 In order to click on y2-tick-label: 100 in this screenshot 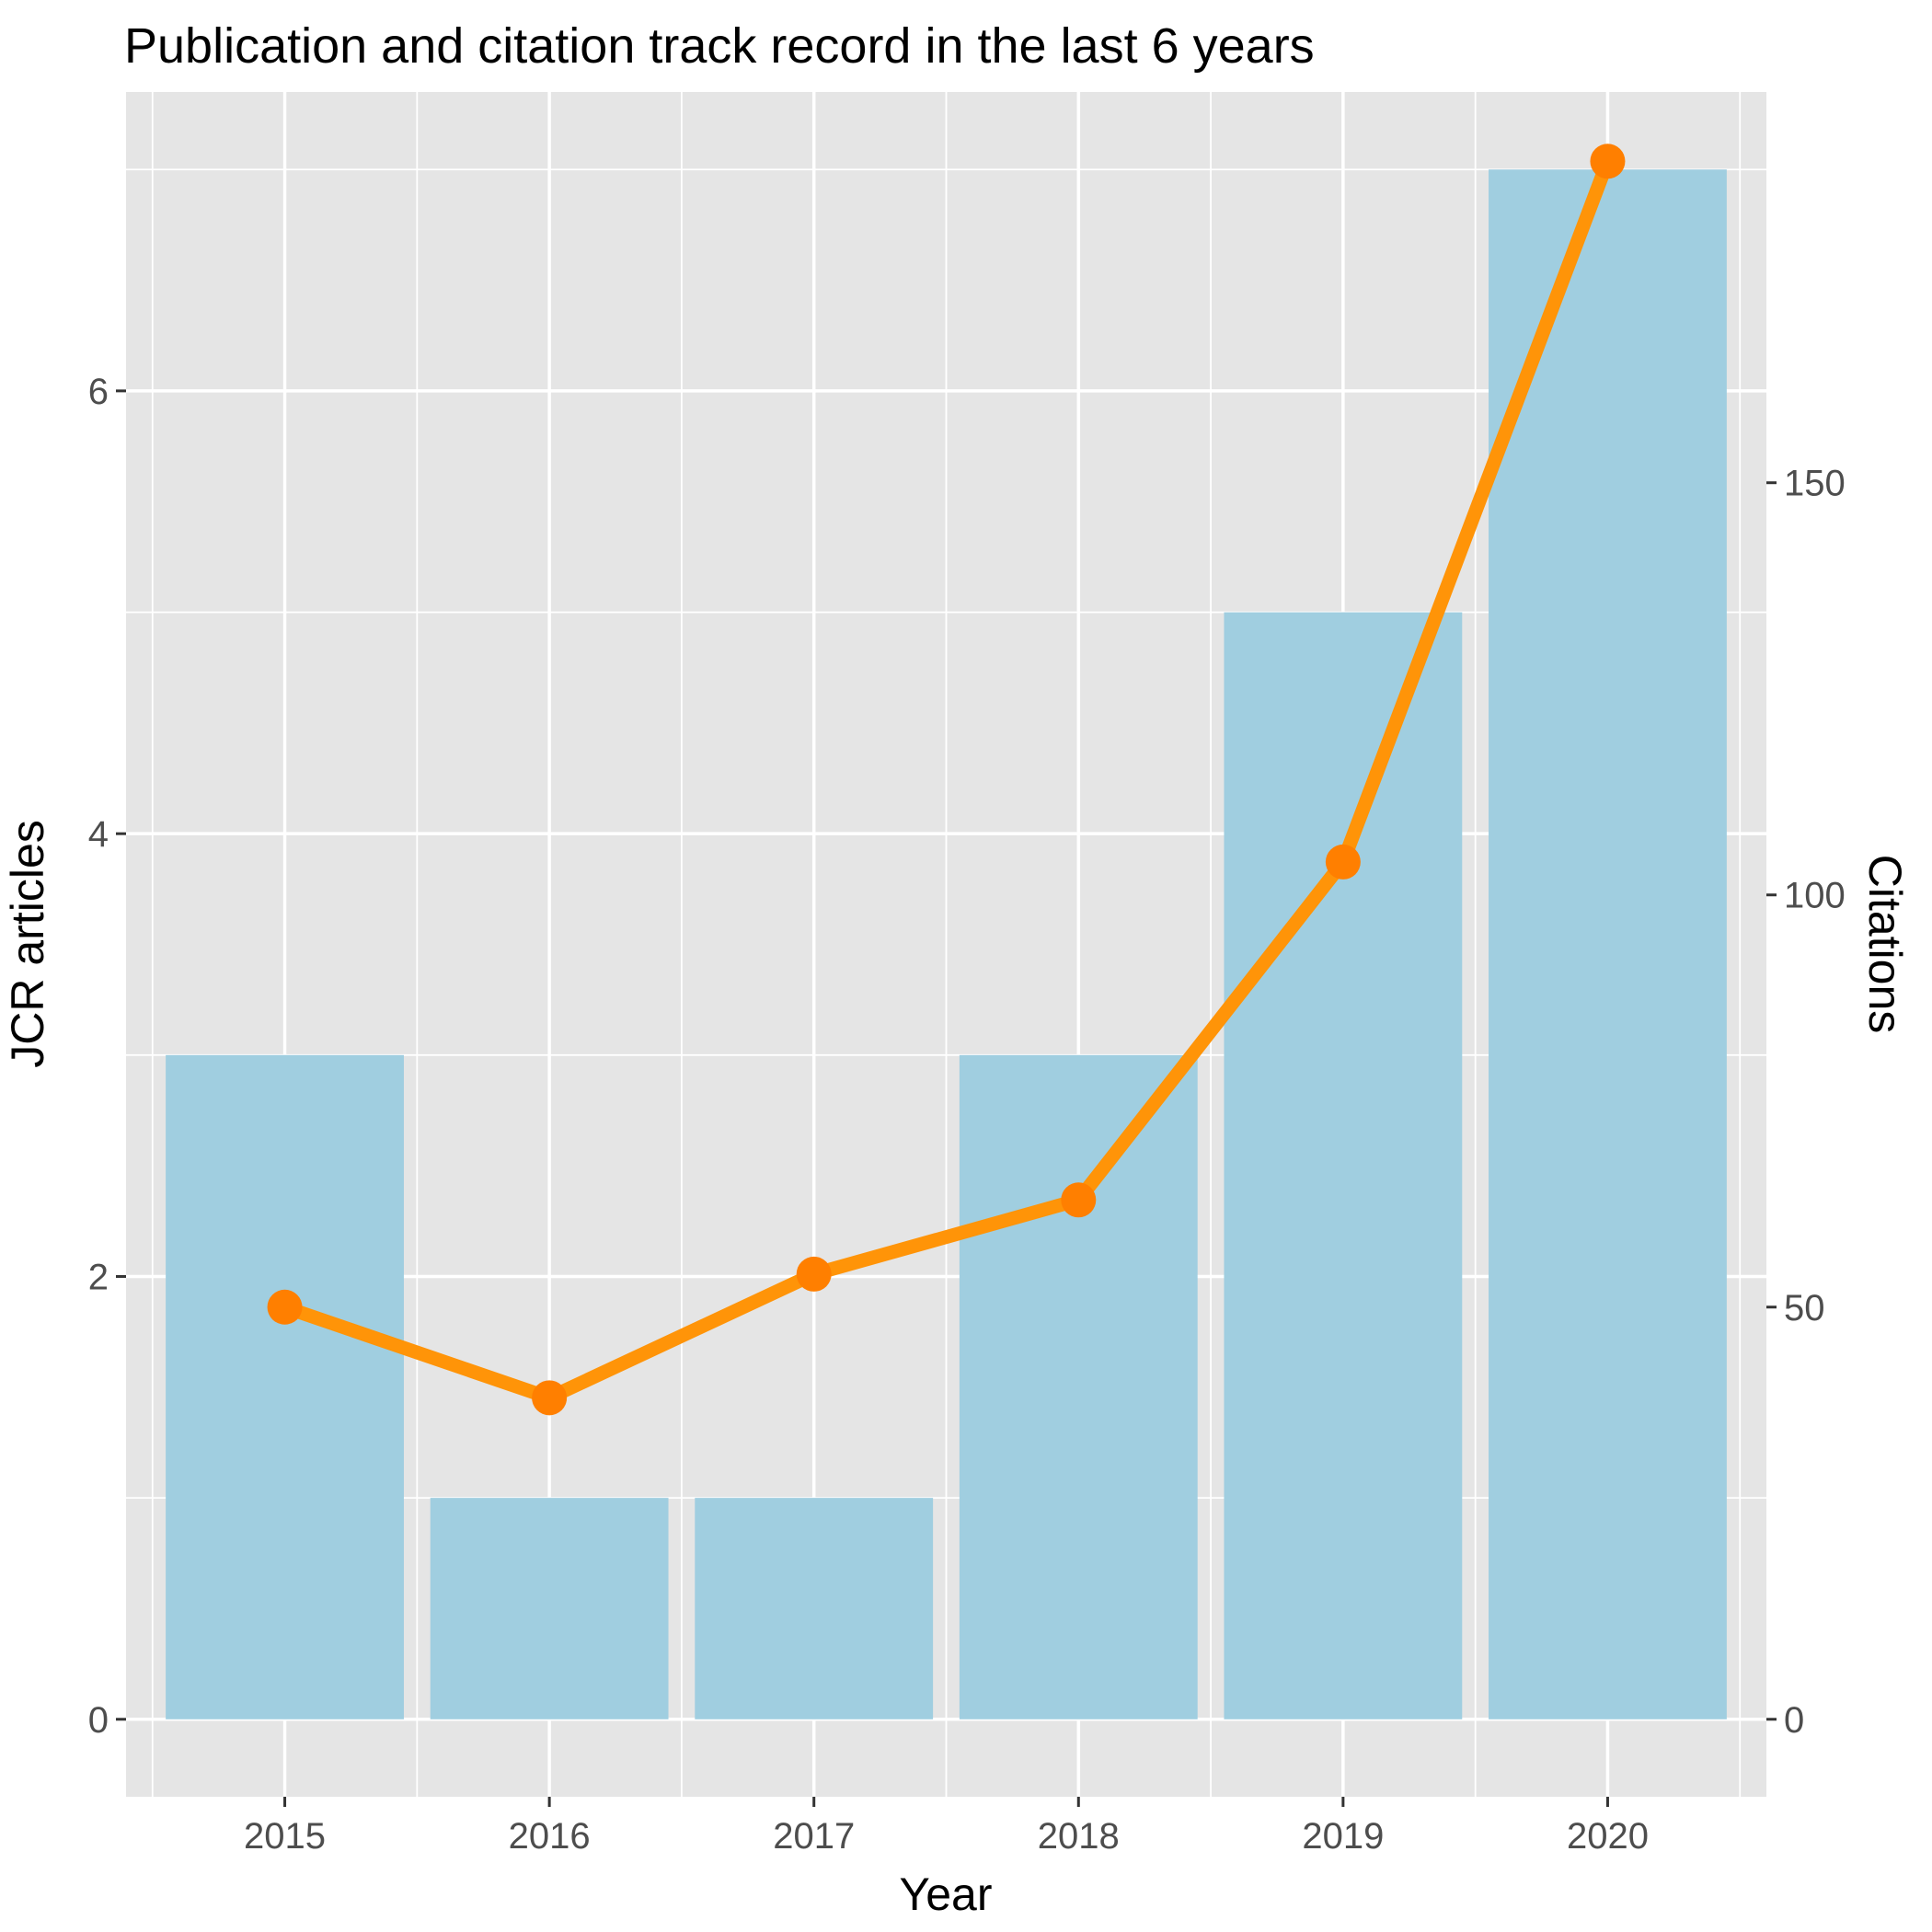, I will do `click(1815, 896)`.